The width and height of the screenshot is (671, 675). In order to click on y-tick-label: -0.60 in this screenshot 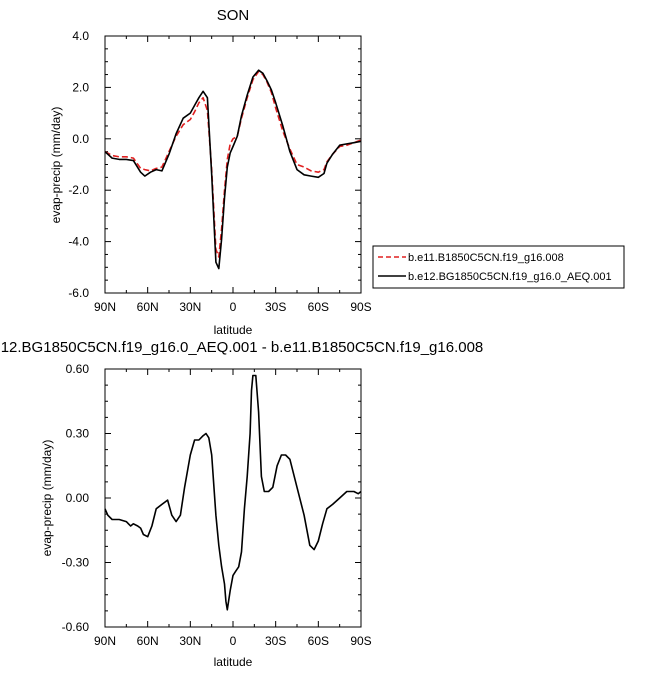, I will do `click(76, 627)`.